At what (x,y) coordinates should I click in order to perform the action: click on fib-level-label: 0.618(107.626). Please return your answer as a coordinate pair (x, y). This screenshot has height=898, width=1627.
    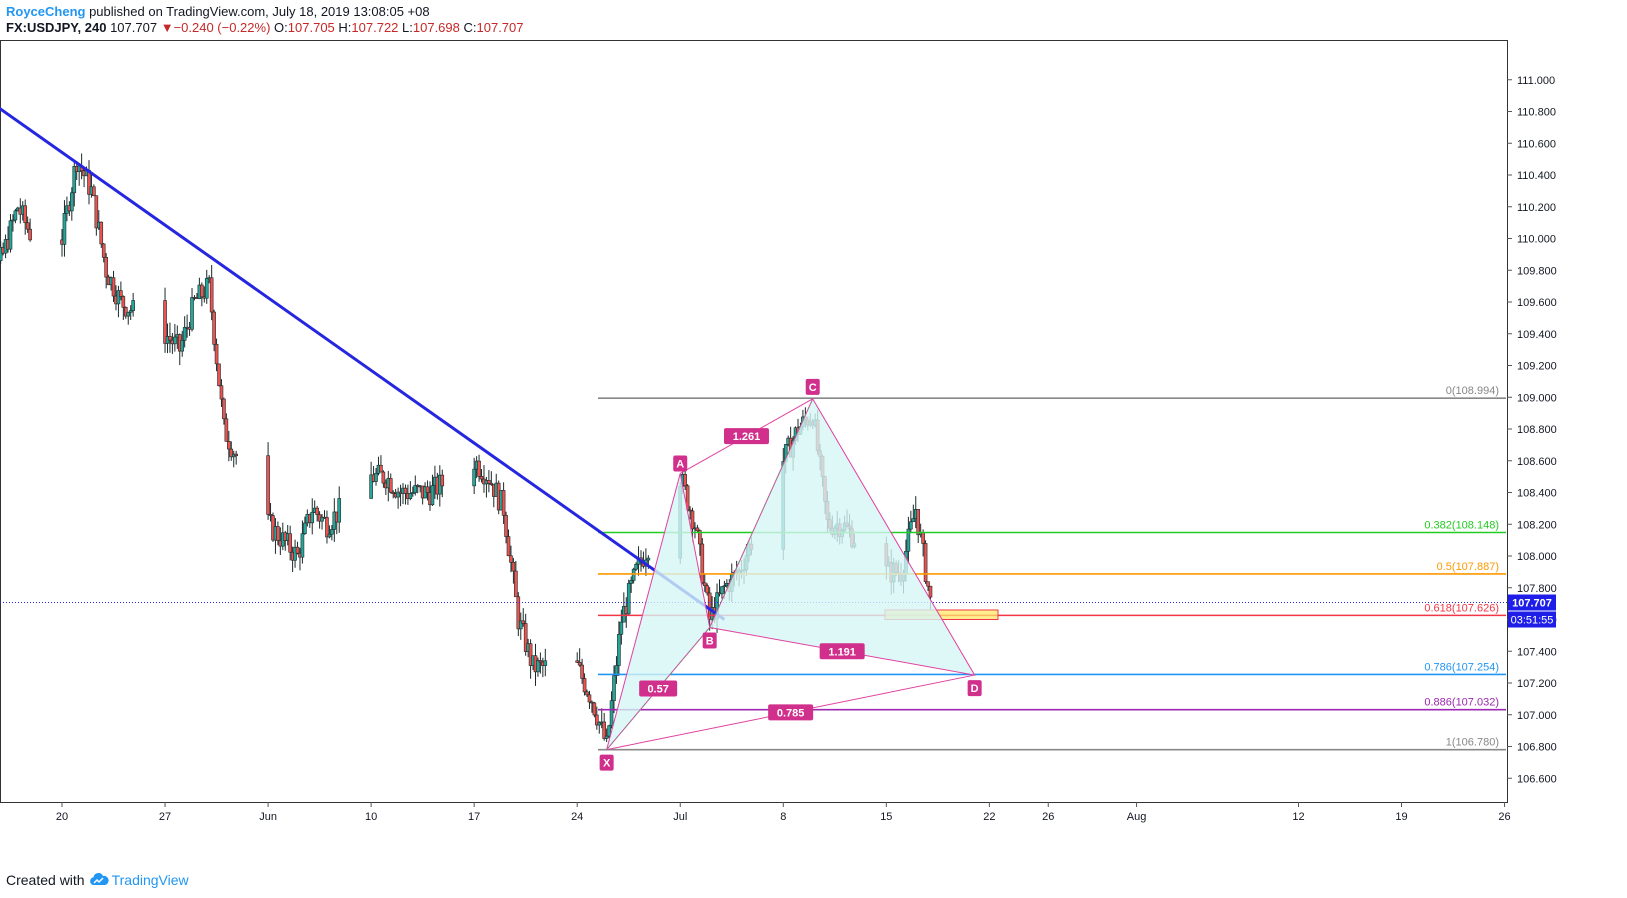
    Looking at the image, I should click on (1461, 608).